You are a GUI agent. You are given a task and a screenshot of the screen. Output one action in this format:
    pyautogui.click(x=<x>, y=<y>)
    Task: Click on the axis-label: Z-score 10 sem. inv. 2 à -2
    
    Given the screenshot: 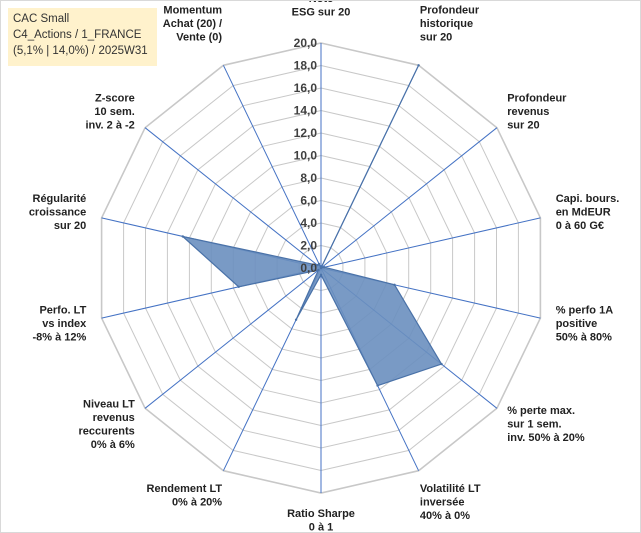 What is the action you would take?
    pyautogui.click(x=109, y=111)
    